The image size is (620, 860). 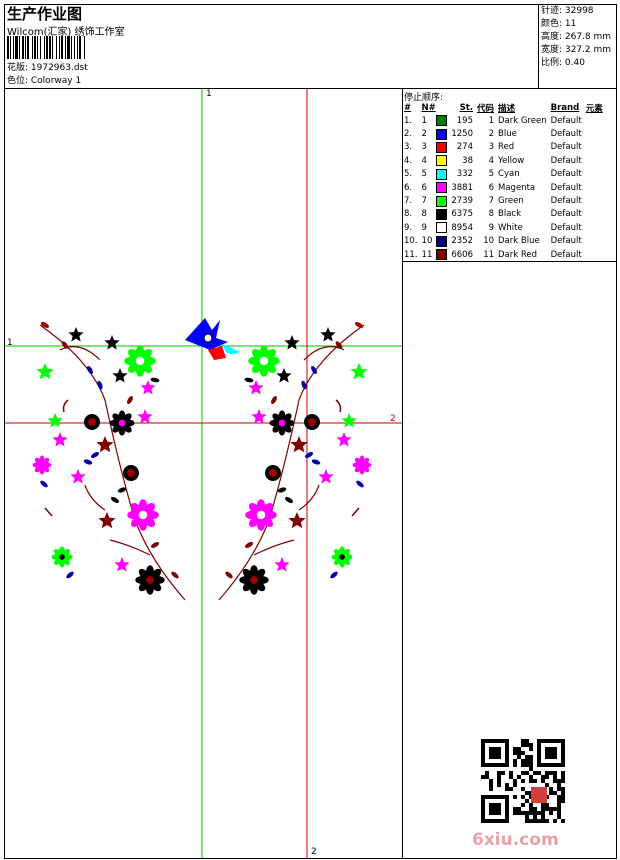 What do you see at coordinates (507, 108) in the screenshot?
I see `col-description: 描述` at bounding box center [507, 108].